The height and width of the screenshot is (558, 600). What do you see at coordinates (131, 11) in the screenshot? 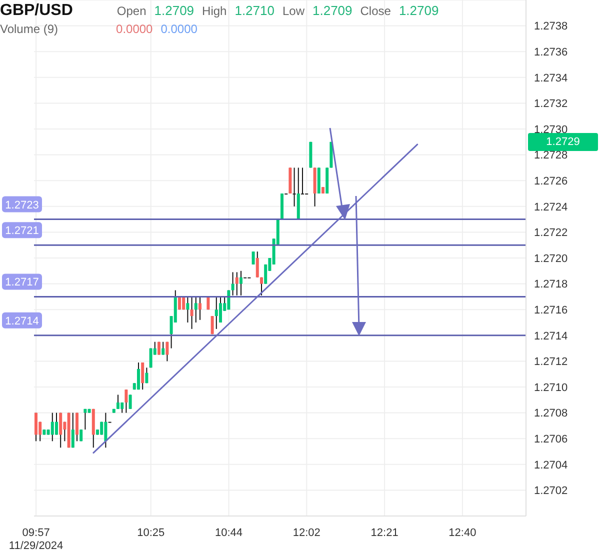
I see `annotation: Open` at bounding box center [131, 11].